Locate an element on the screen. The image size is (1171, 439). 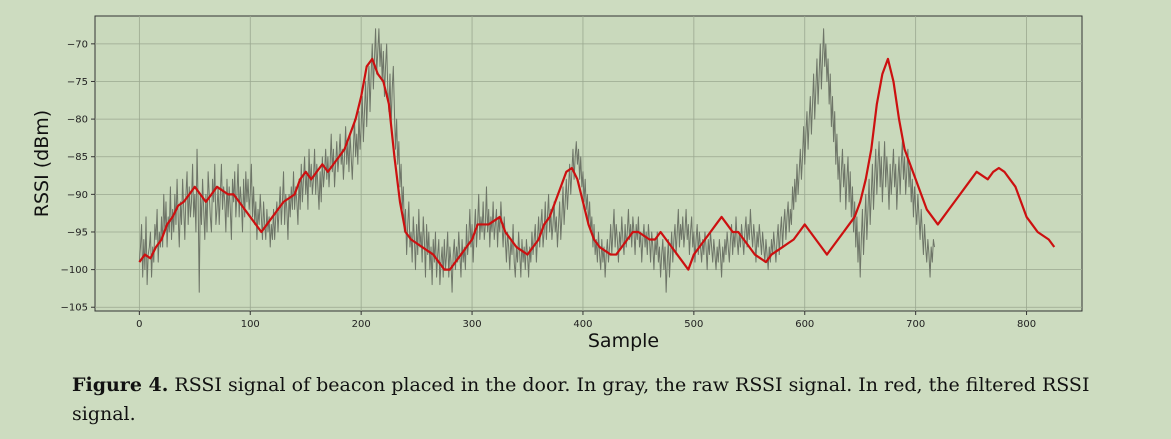
y-axis-title: RSSI (dBm) is located at coordinates (42, 163).